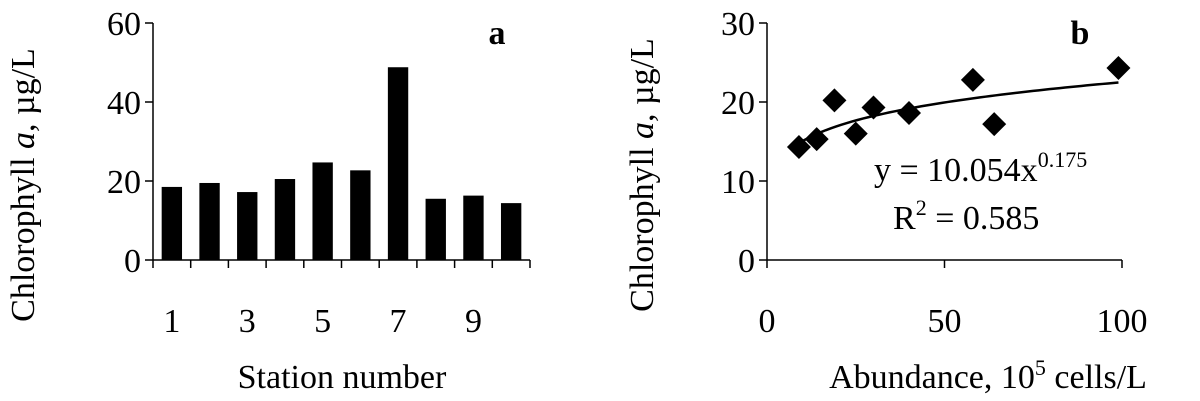 The width and height of the screenshot is (1200, 401). What do you see at coordinates (322, 321) in the screenshot?
I see `panel-a-x-tick-label: 5` at bounding box center [322, 321].